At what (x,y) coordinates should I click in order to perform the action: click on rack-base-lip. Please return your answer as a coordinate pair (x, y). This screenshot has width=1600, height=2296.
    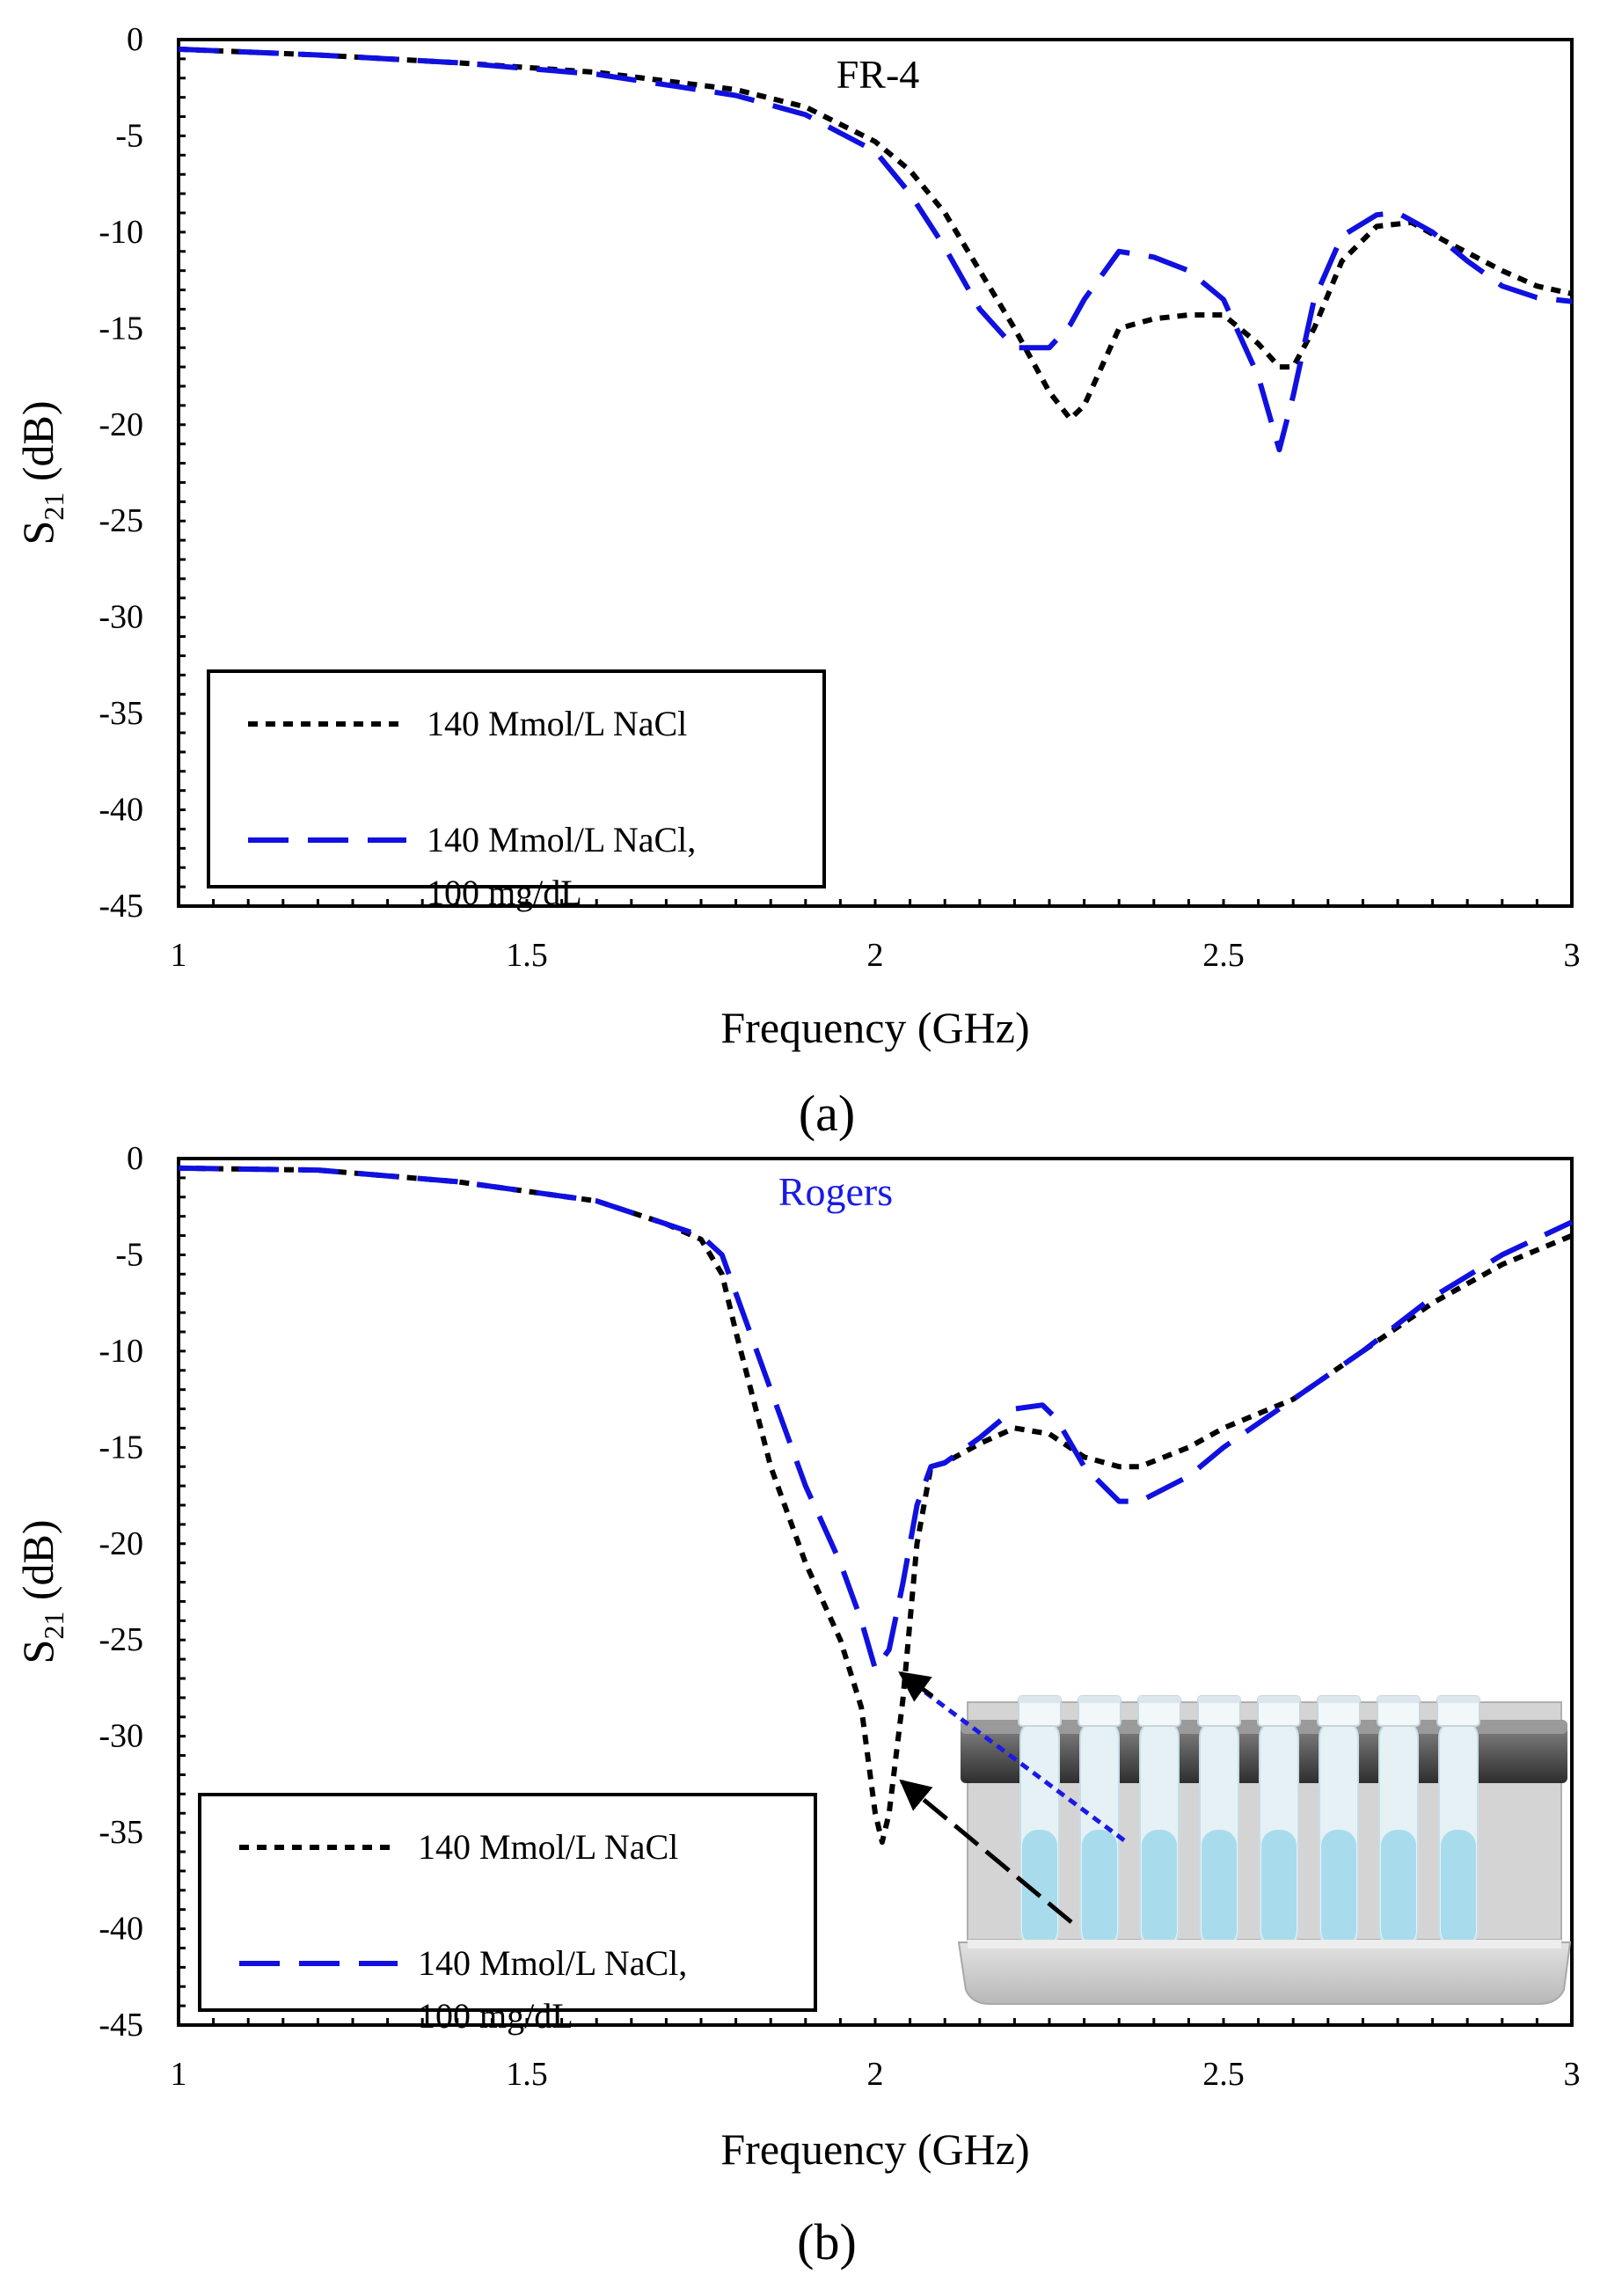
    Looking at the image, I should click on (1264, 1944).